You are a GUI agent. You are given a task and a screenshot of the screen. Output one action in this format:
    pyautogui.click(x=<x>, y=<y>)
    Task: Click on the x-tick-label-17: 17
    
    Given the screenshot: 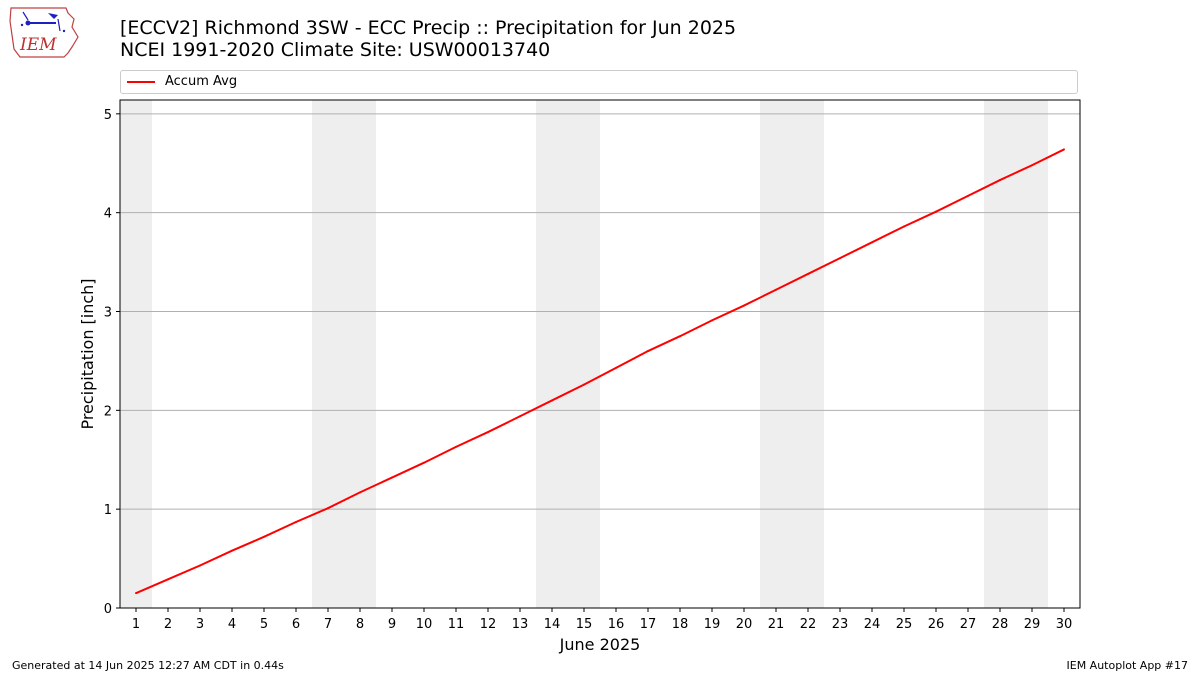 What is the action you would take?
    pyautogui.click(x=648, y=624)
    